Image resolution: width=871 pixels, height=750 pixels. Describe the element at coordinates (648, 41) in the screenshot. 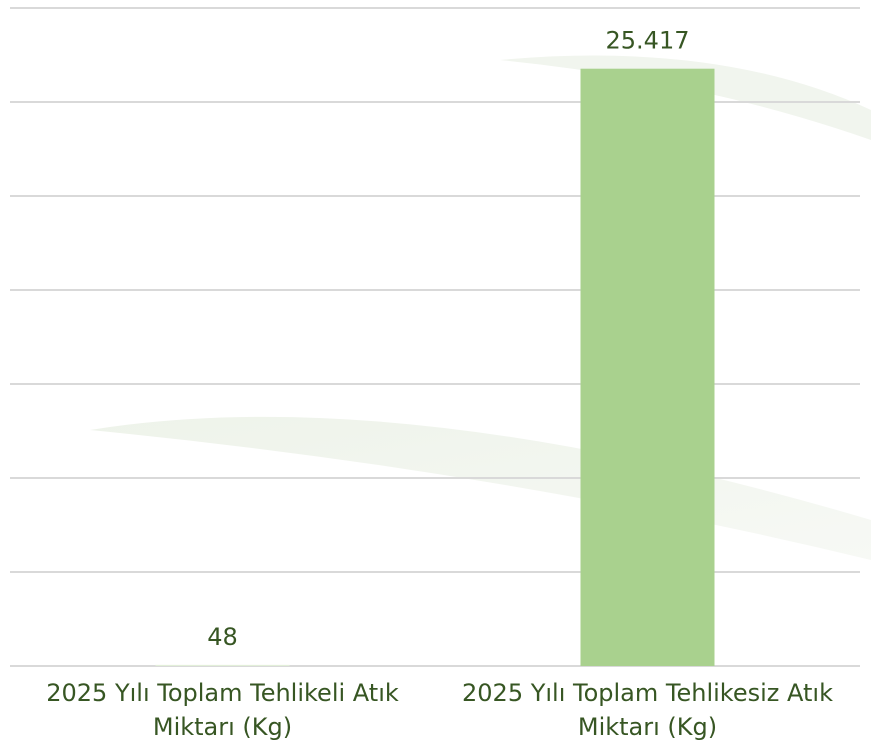

I see `value-label: 25.417` at that location.